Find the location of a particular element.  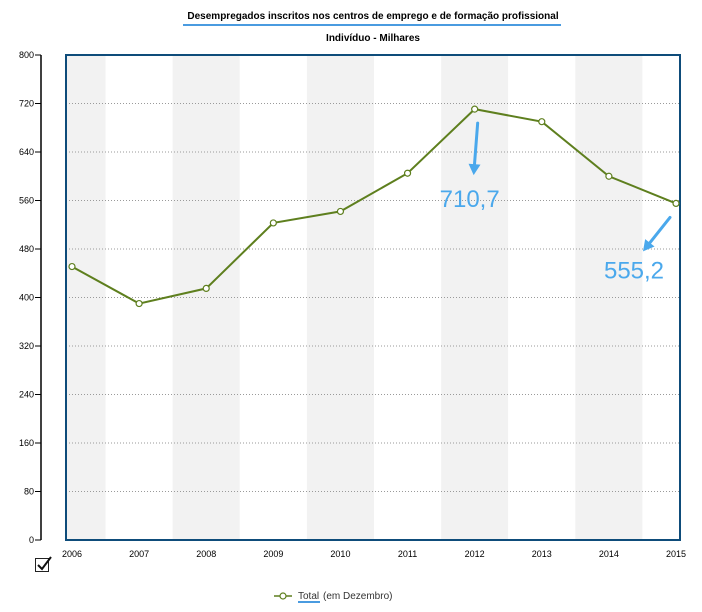

checkmark-icon is located at coordinates (44, 563).